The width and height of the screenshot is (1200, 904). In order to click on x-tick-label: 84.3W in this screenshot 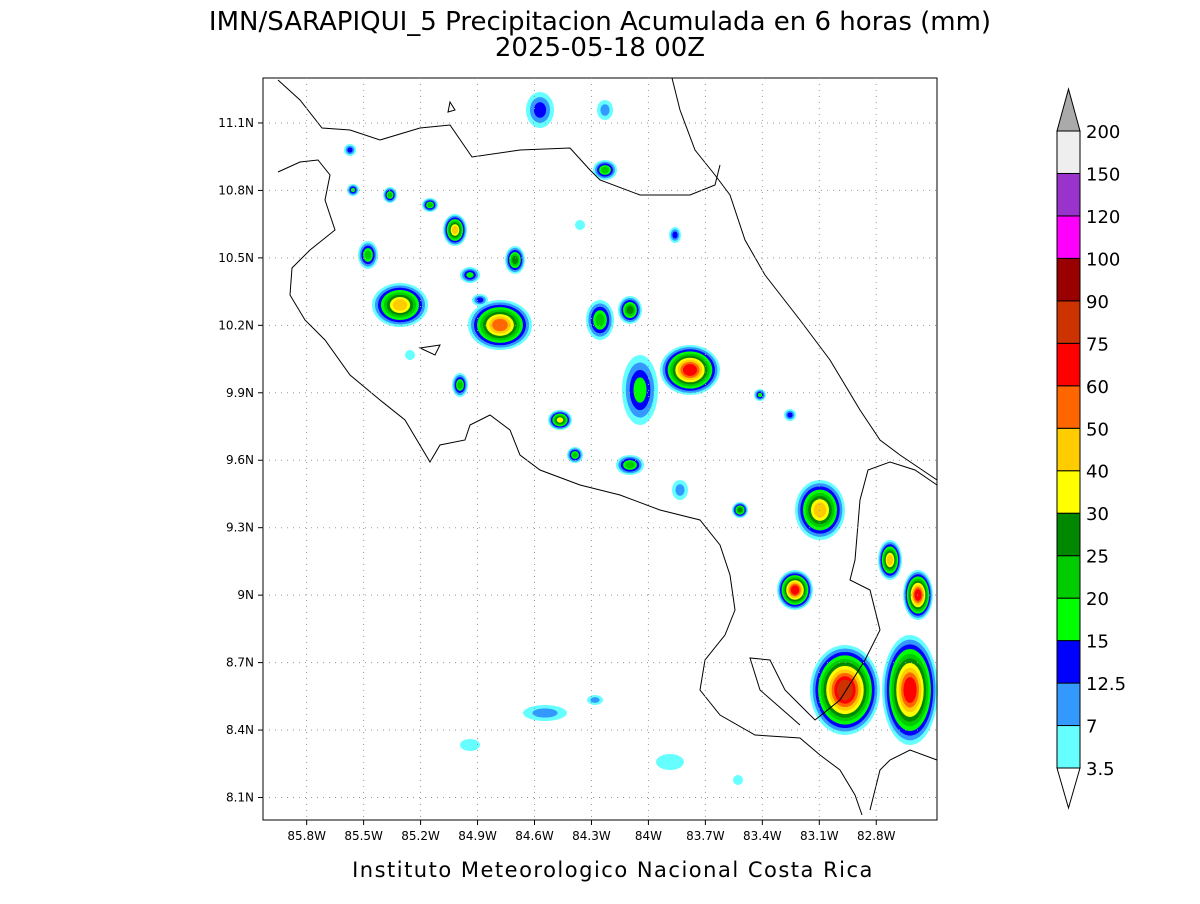, I will do `click(591, 836)`.